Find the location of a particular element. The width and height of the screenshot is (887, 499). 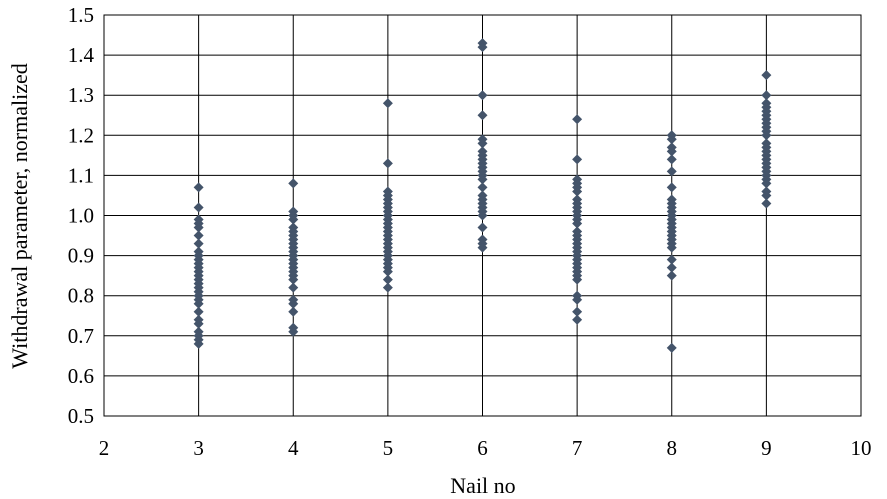

x-tick-label: 2 is located at coordinates (104, 448).